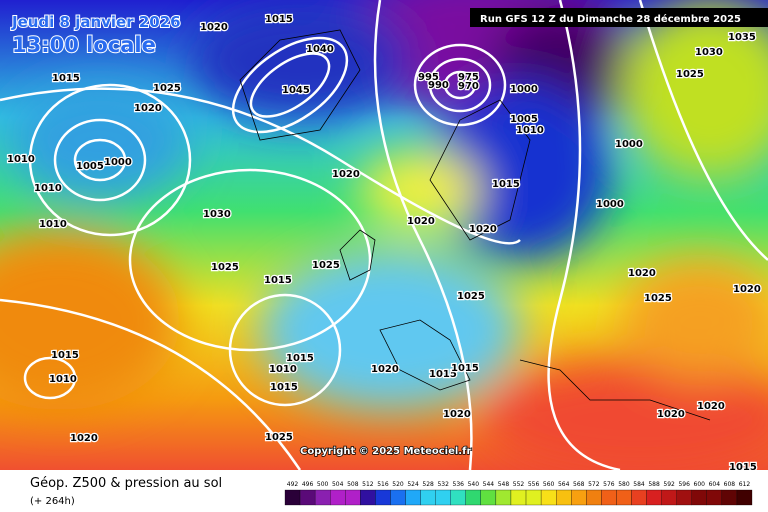  What do you see at coordinates (468, 77) in the screenshot?
I see `isobar-label: 975` at bounding box center [468, 77].